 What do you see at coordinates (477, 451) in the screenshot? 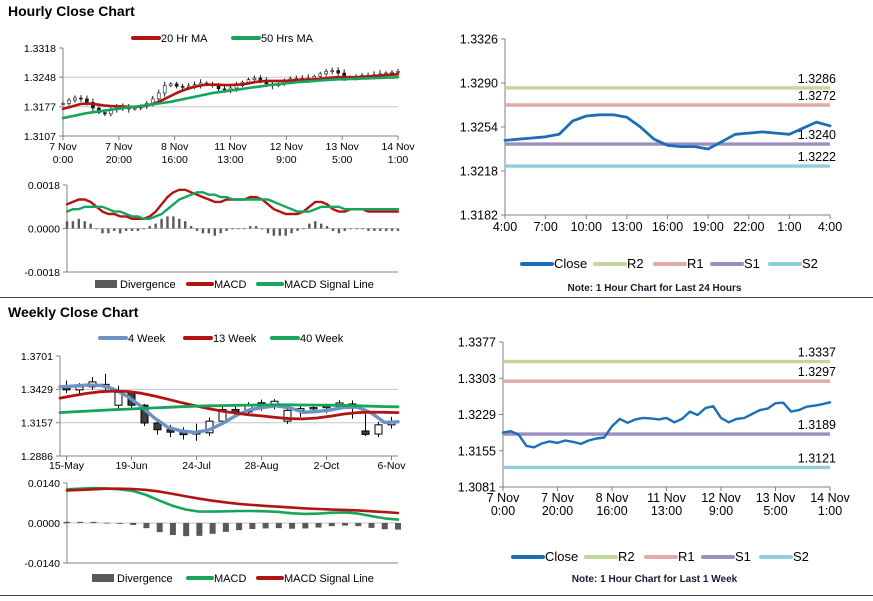
I see `svg-text: 1.3155` at bounding box center [477, 451].